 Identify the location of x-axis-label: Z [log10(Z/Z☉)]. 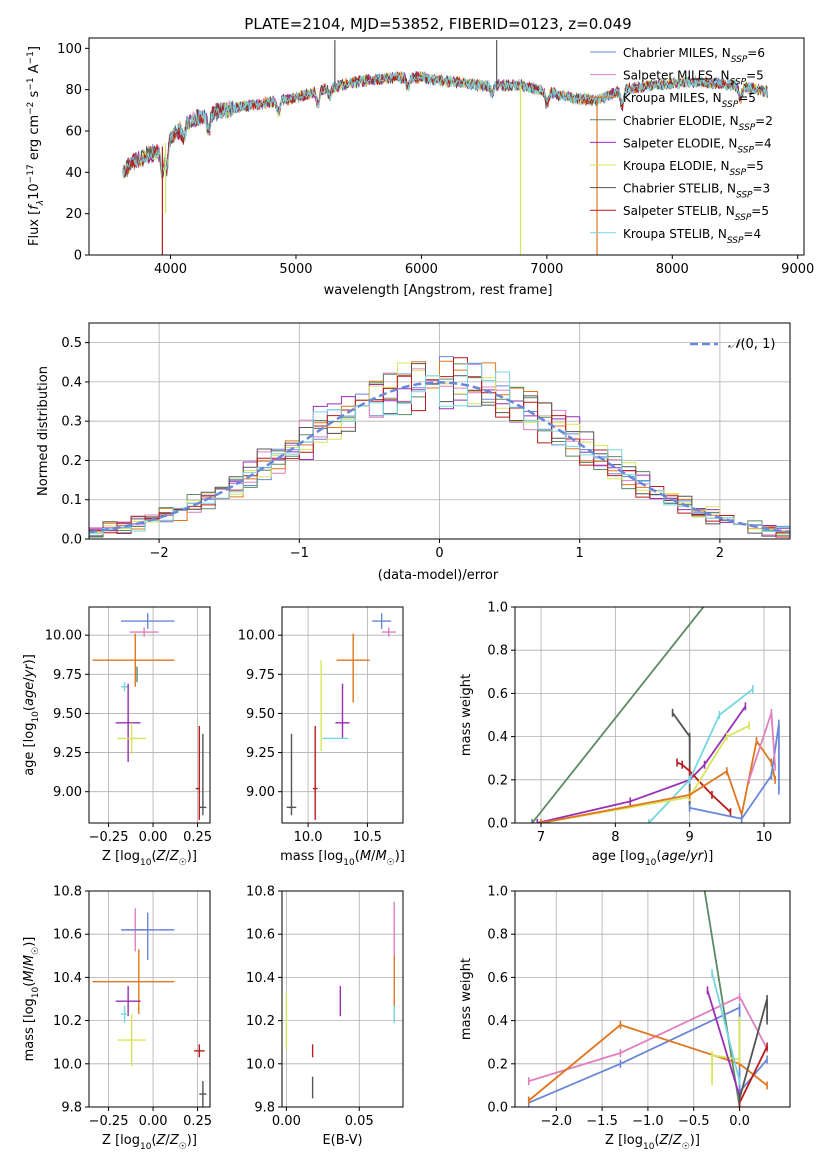
(652, 1142).